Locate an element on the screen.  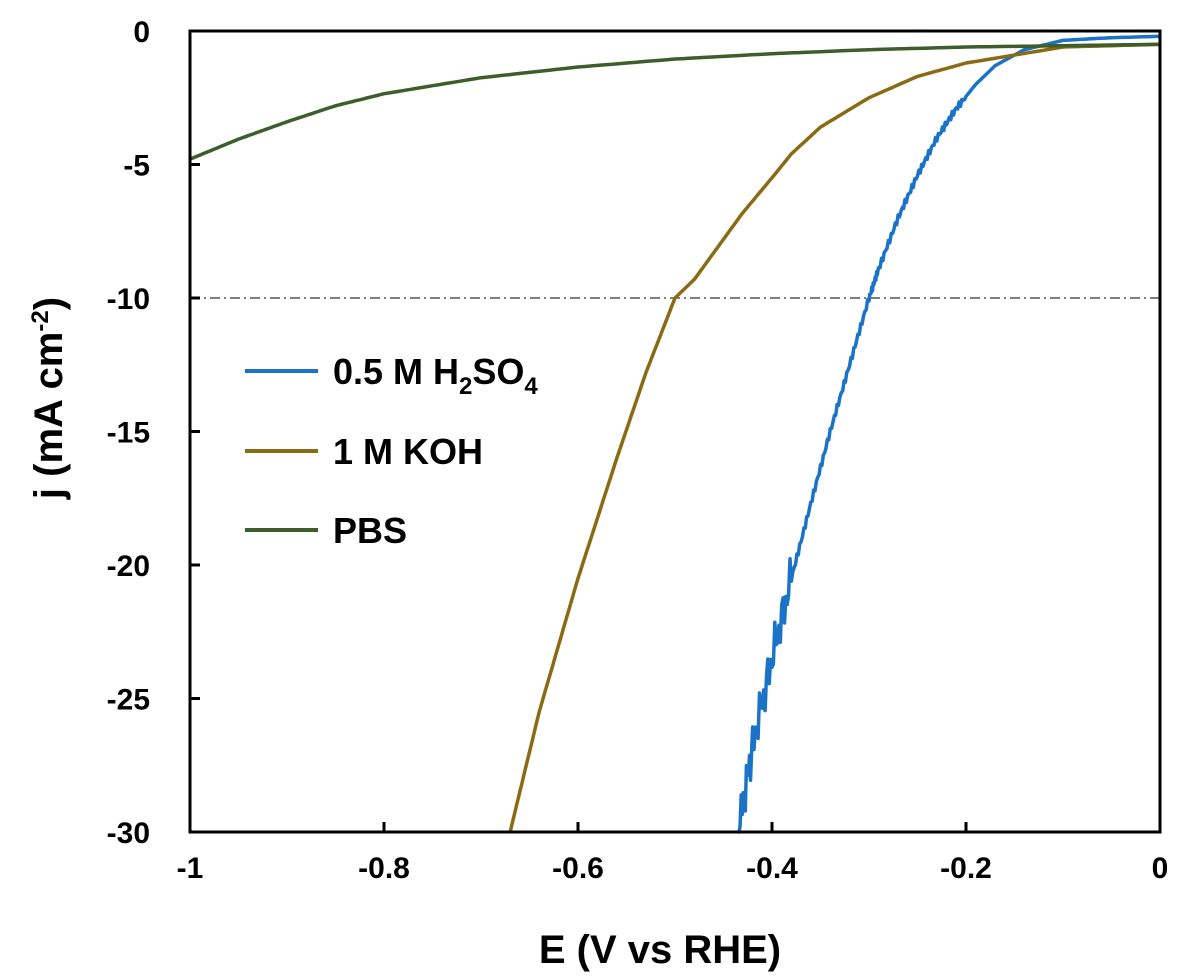
legend-item-koh: 1 M KOH is located at coordinates (364, 451).